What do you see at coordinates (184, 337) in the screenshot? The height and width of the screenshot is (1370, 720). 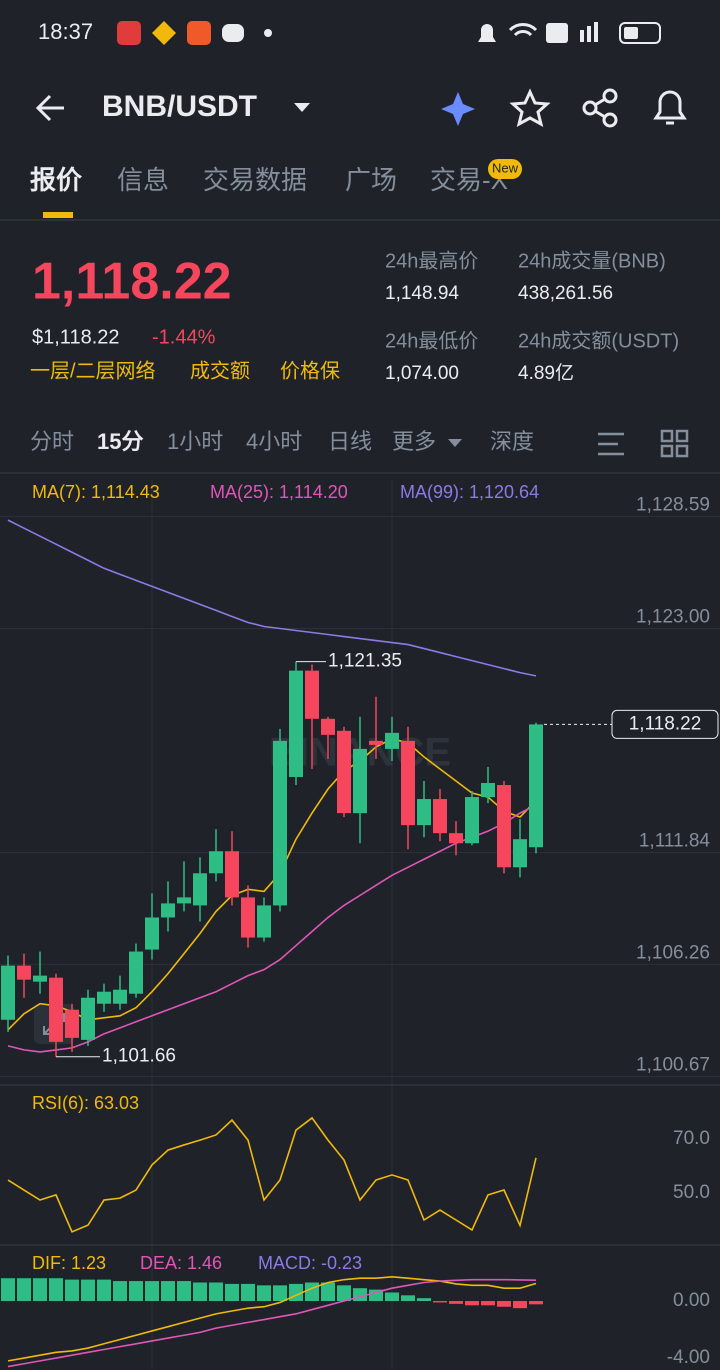 I see `price-change: -1.44%` at bounding box center [184, 337].